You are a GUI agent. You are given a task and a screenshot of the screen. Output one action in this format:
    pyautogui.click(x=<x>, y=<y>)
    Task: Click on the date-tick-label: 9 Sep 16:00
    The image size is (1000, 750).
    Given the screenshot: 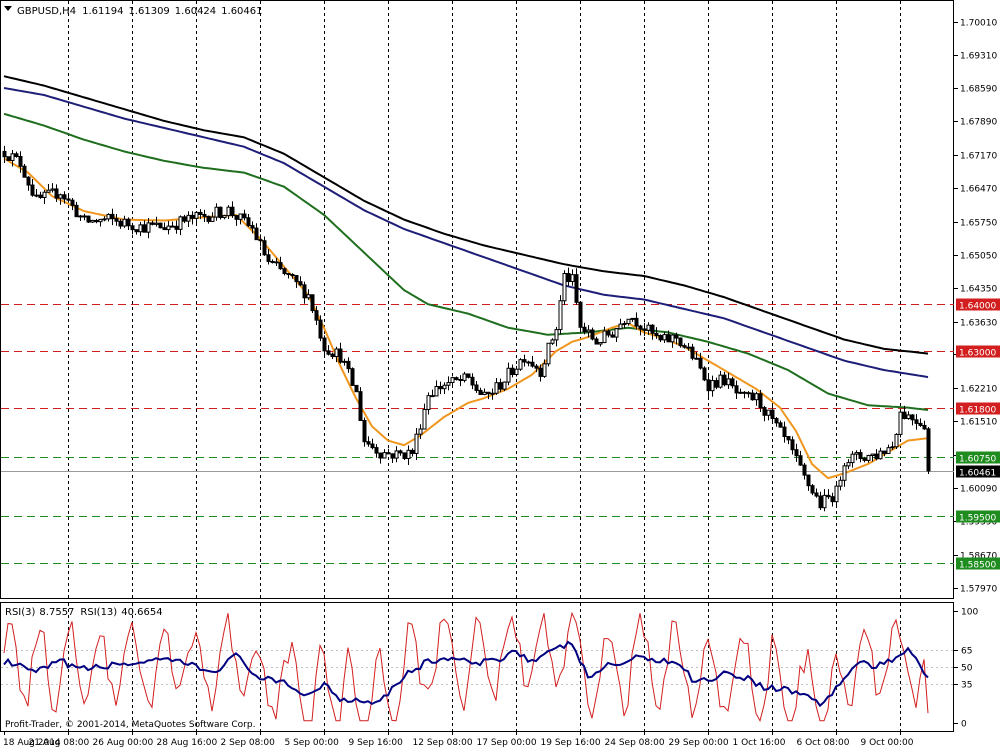 What is the action you would take?
    pyautogui.click(x=376, y=743)
    